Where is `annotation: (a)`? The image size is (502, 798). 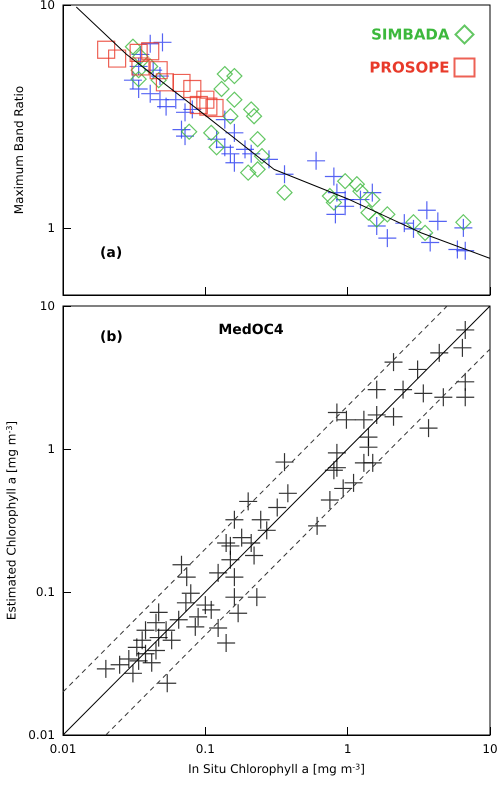
annotation: (a) is located at coordinates (111, 253).